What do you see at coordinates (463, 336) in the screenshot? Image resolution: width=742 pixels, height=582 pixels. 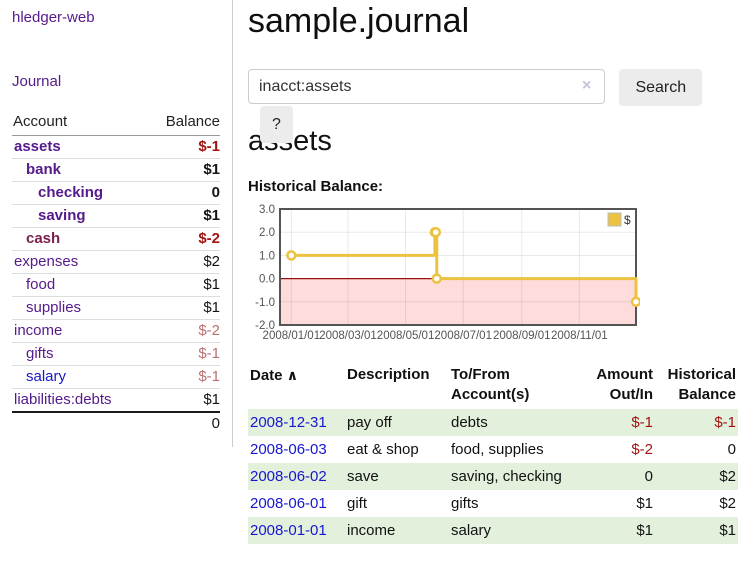 I see `svg-text: 2008/07/01` at bounding box center [463, 336].